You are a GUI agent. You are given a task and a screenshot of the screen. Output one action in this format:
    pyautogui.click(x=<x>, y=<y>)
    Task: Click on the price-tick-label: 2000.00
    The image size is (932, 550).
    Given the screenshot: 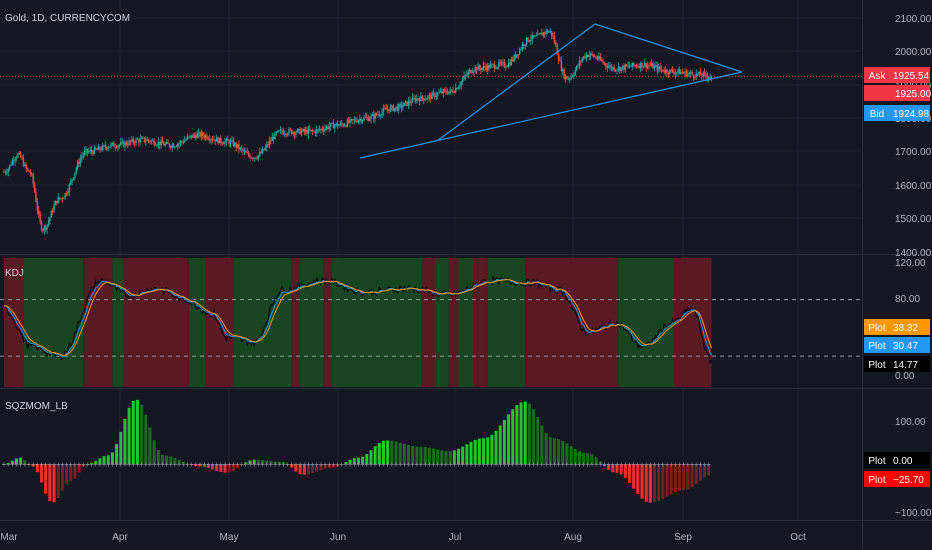 What is the action you would take?
    pyautogui.click(x=913, y=52)
    